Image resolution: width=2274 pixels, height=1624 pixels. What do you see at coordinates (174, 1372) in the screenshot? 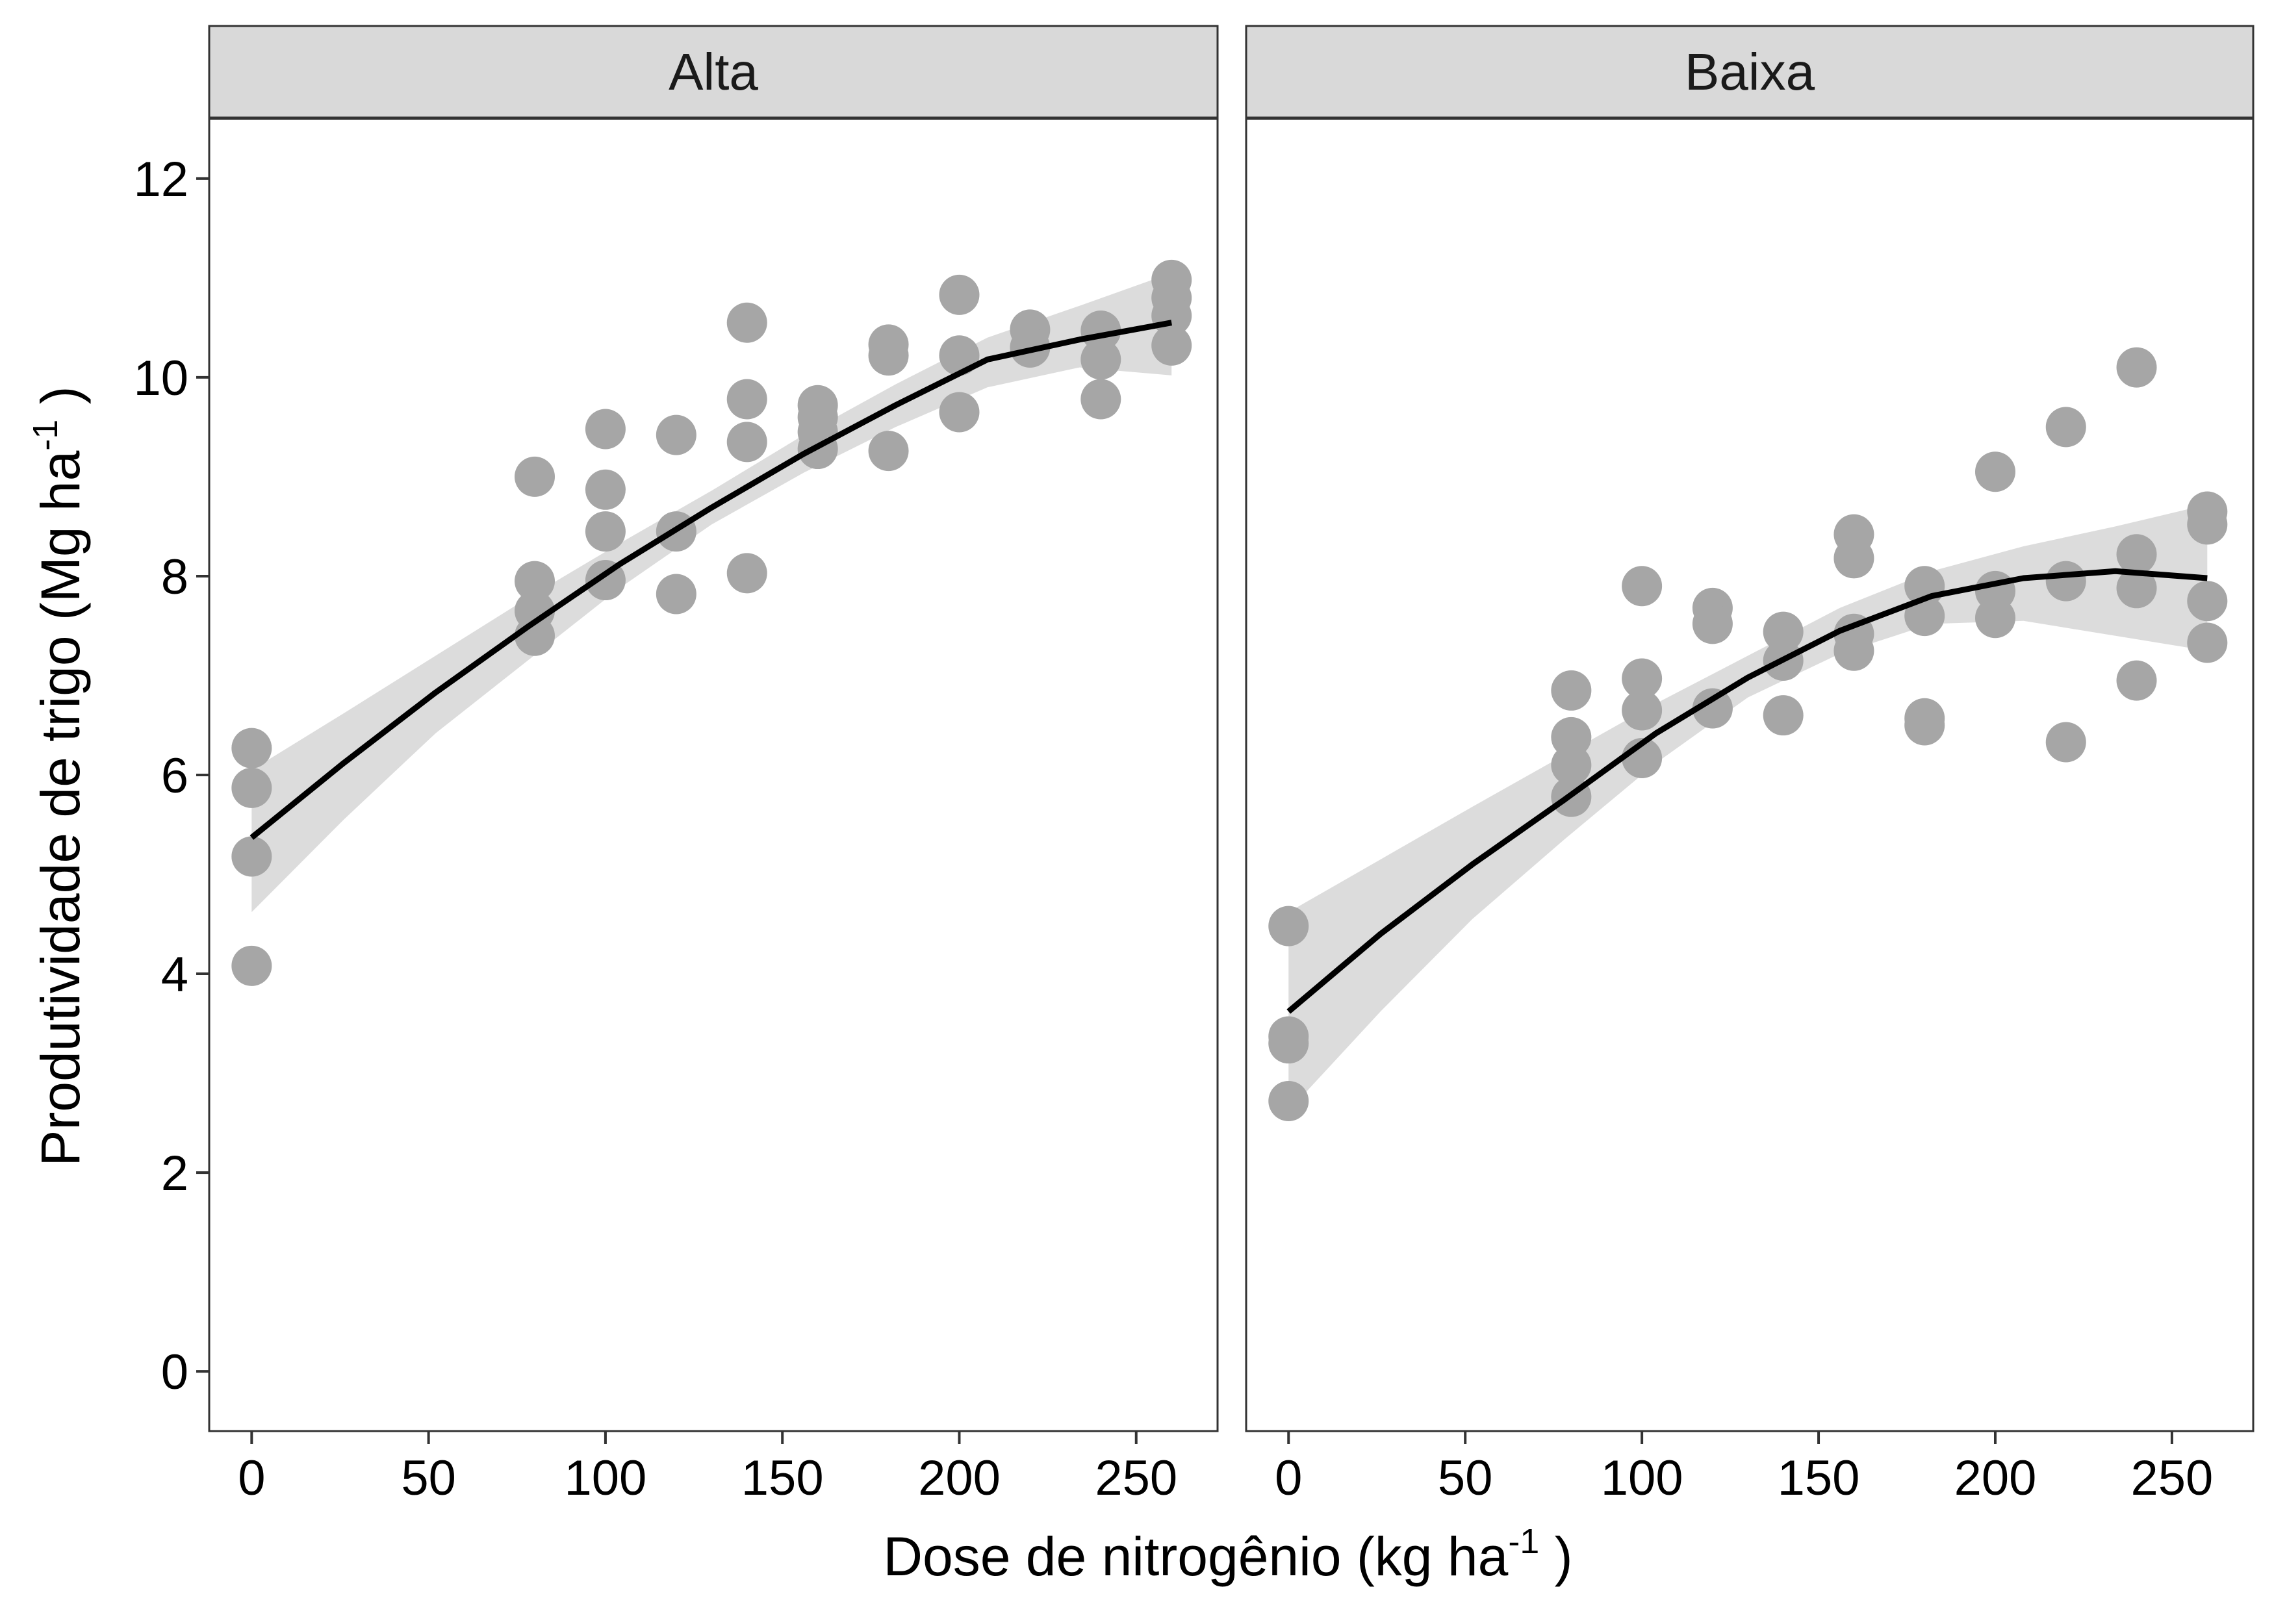
I see `y-tick-label: 0` at bounding box center [174, 1372].